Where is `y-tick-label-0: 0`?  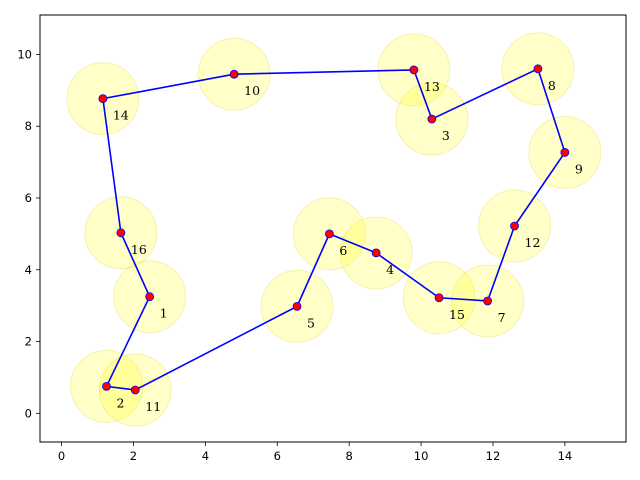 y-tick-label-0: 0 is located at coordinates (28, 413).